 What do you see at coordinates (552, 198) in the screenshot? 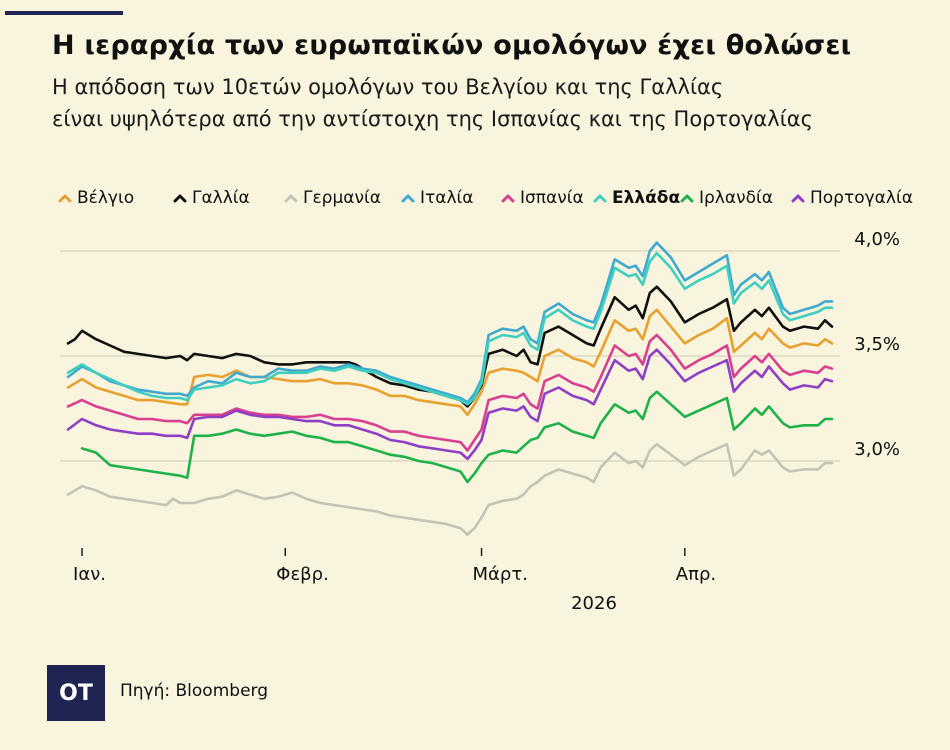
I see `legend-label: Ισπανία` at bounding box center [552, 198].